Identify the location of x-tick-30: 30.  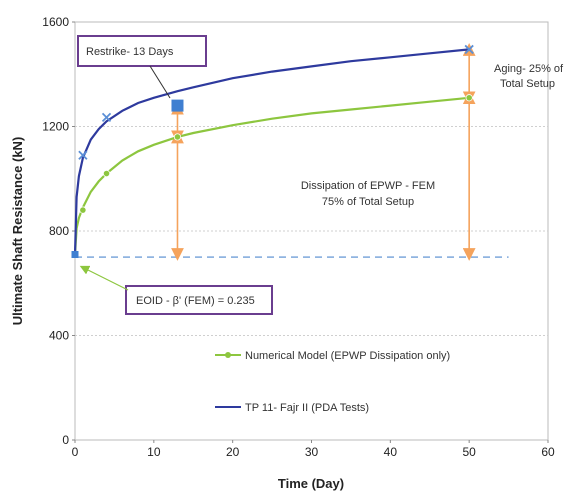
(312, 452).